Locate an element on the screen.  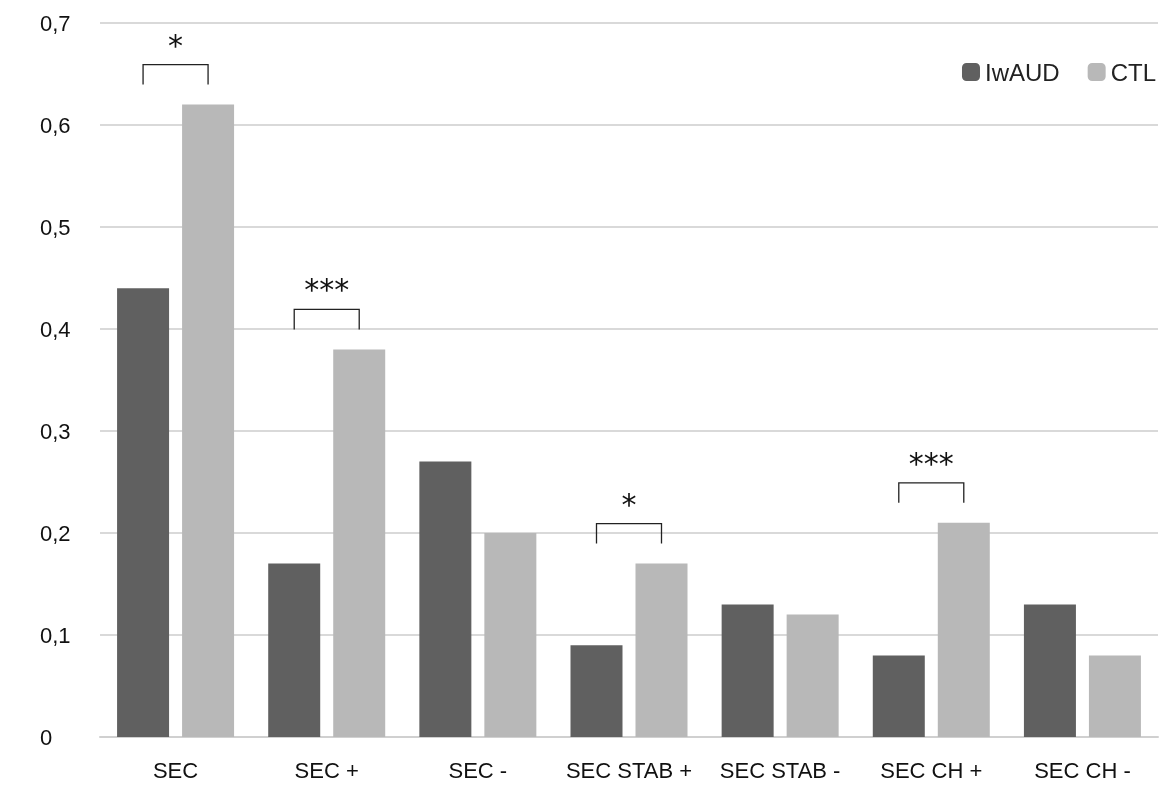
x-tick-label: SEC CH - is located at coordinates (1082, 770).